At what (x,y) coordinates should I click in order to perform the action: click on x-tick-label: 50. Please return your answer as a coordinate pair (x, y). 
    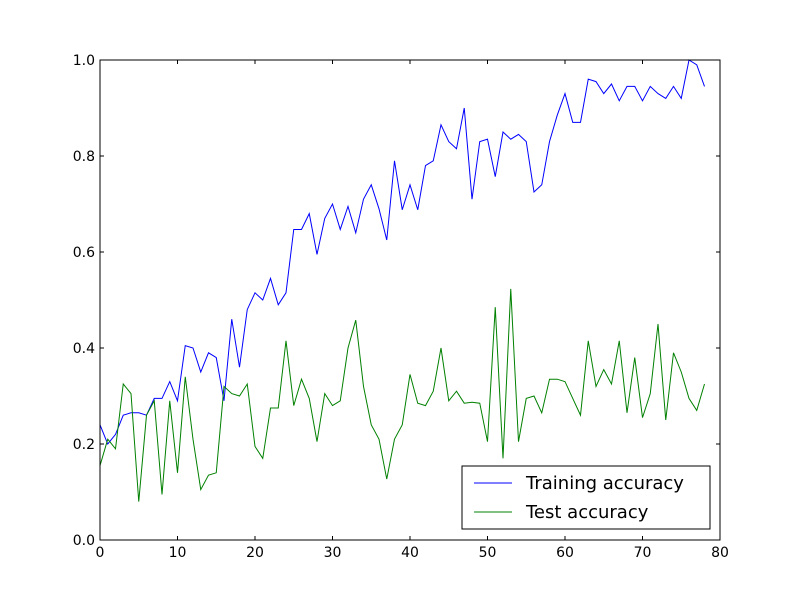
    Looking at the image, I should click on (488, 553).